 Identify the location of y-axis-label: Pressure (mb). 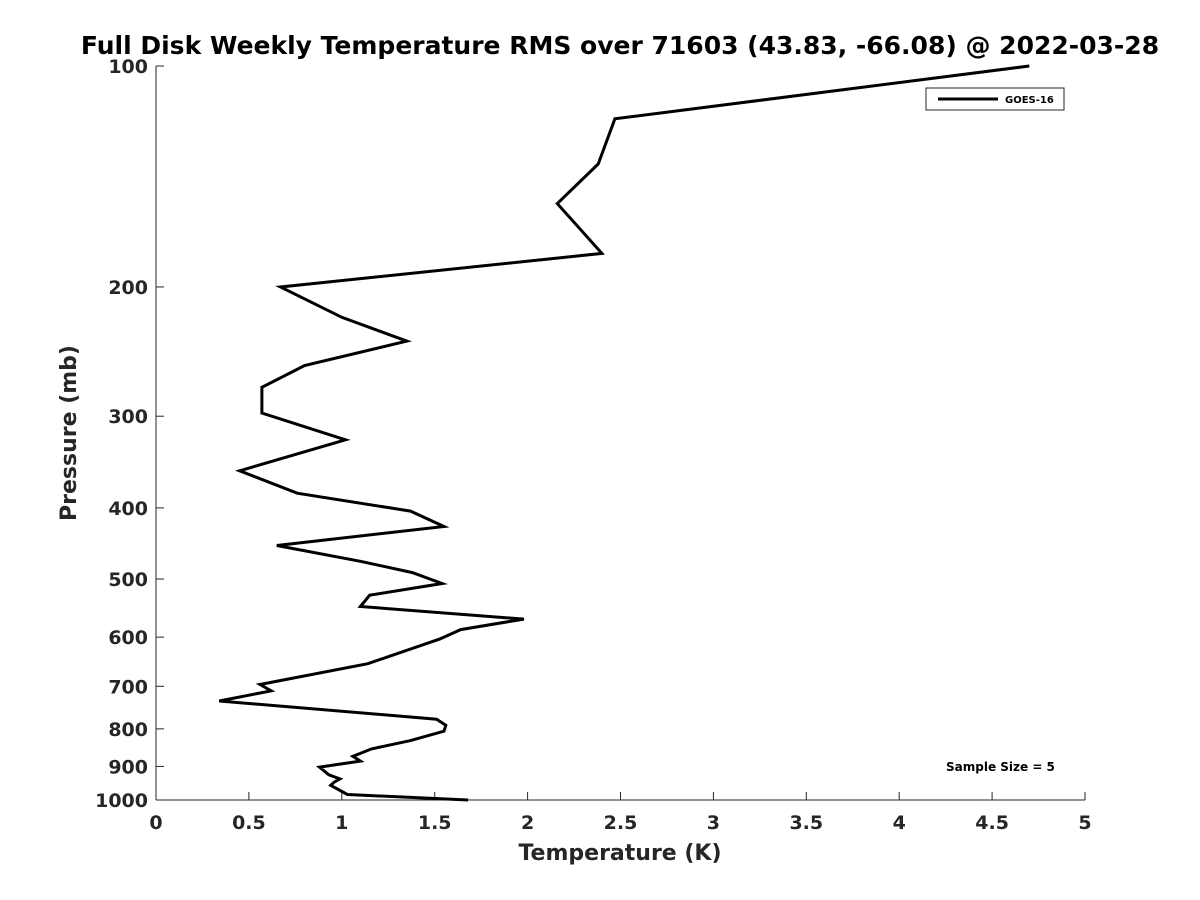
(69, 433).